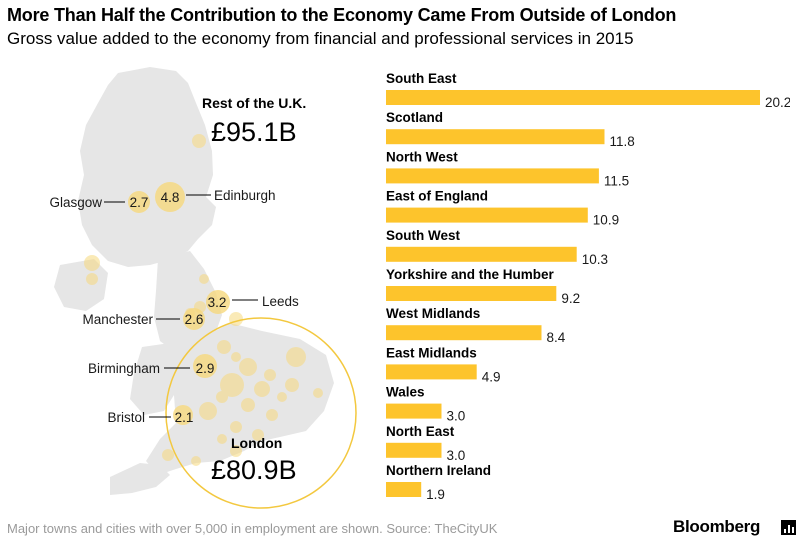  What do you see at coordinates (433, 313) in the screenshot?
I see `bar-label-west-midlands: West Midlands` at bounding box center [433, 313].